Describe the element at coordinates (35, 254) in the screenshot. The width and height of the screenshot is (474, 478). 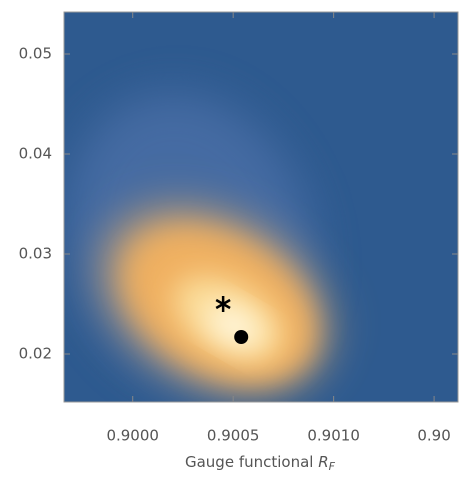
I see `y-tick-label: 0.03` at that location.